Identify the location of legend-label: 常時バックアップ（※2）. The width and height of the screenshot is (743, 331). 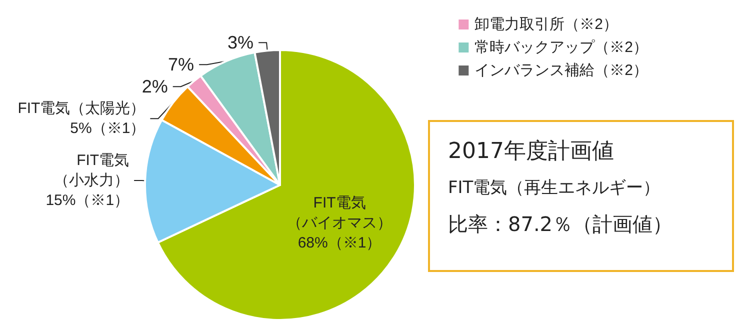
(561, 47).